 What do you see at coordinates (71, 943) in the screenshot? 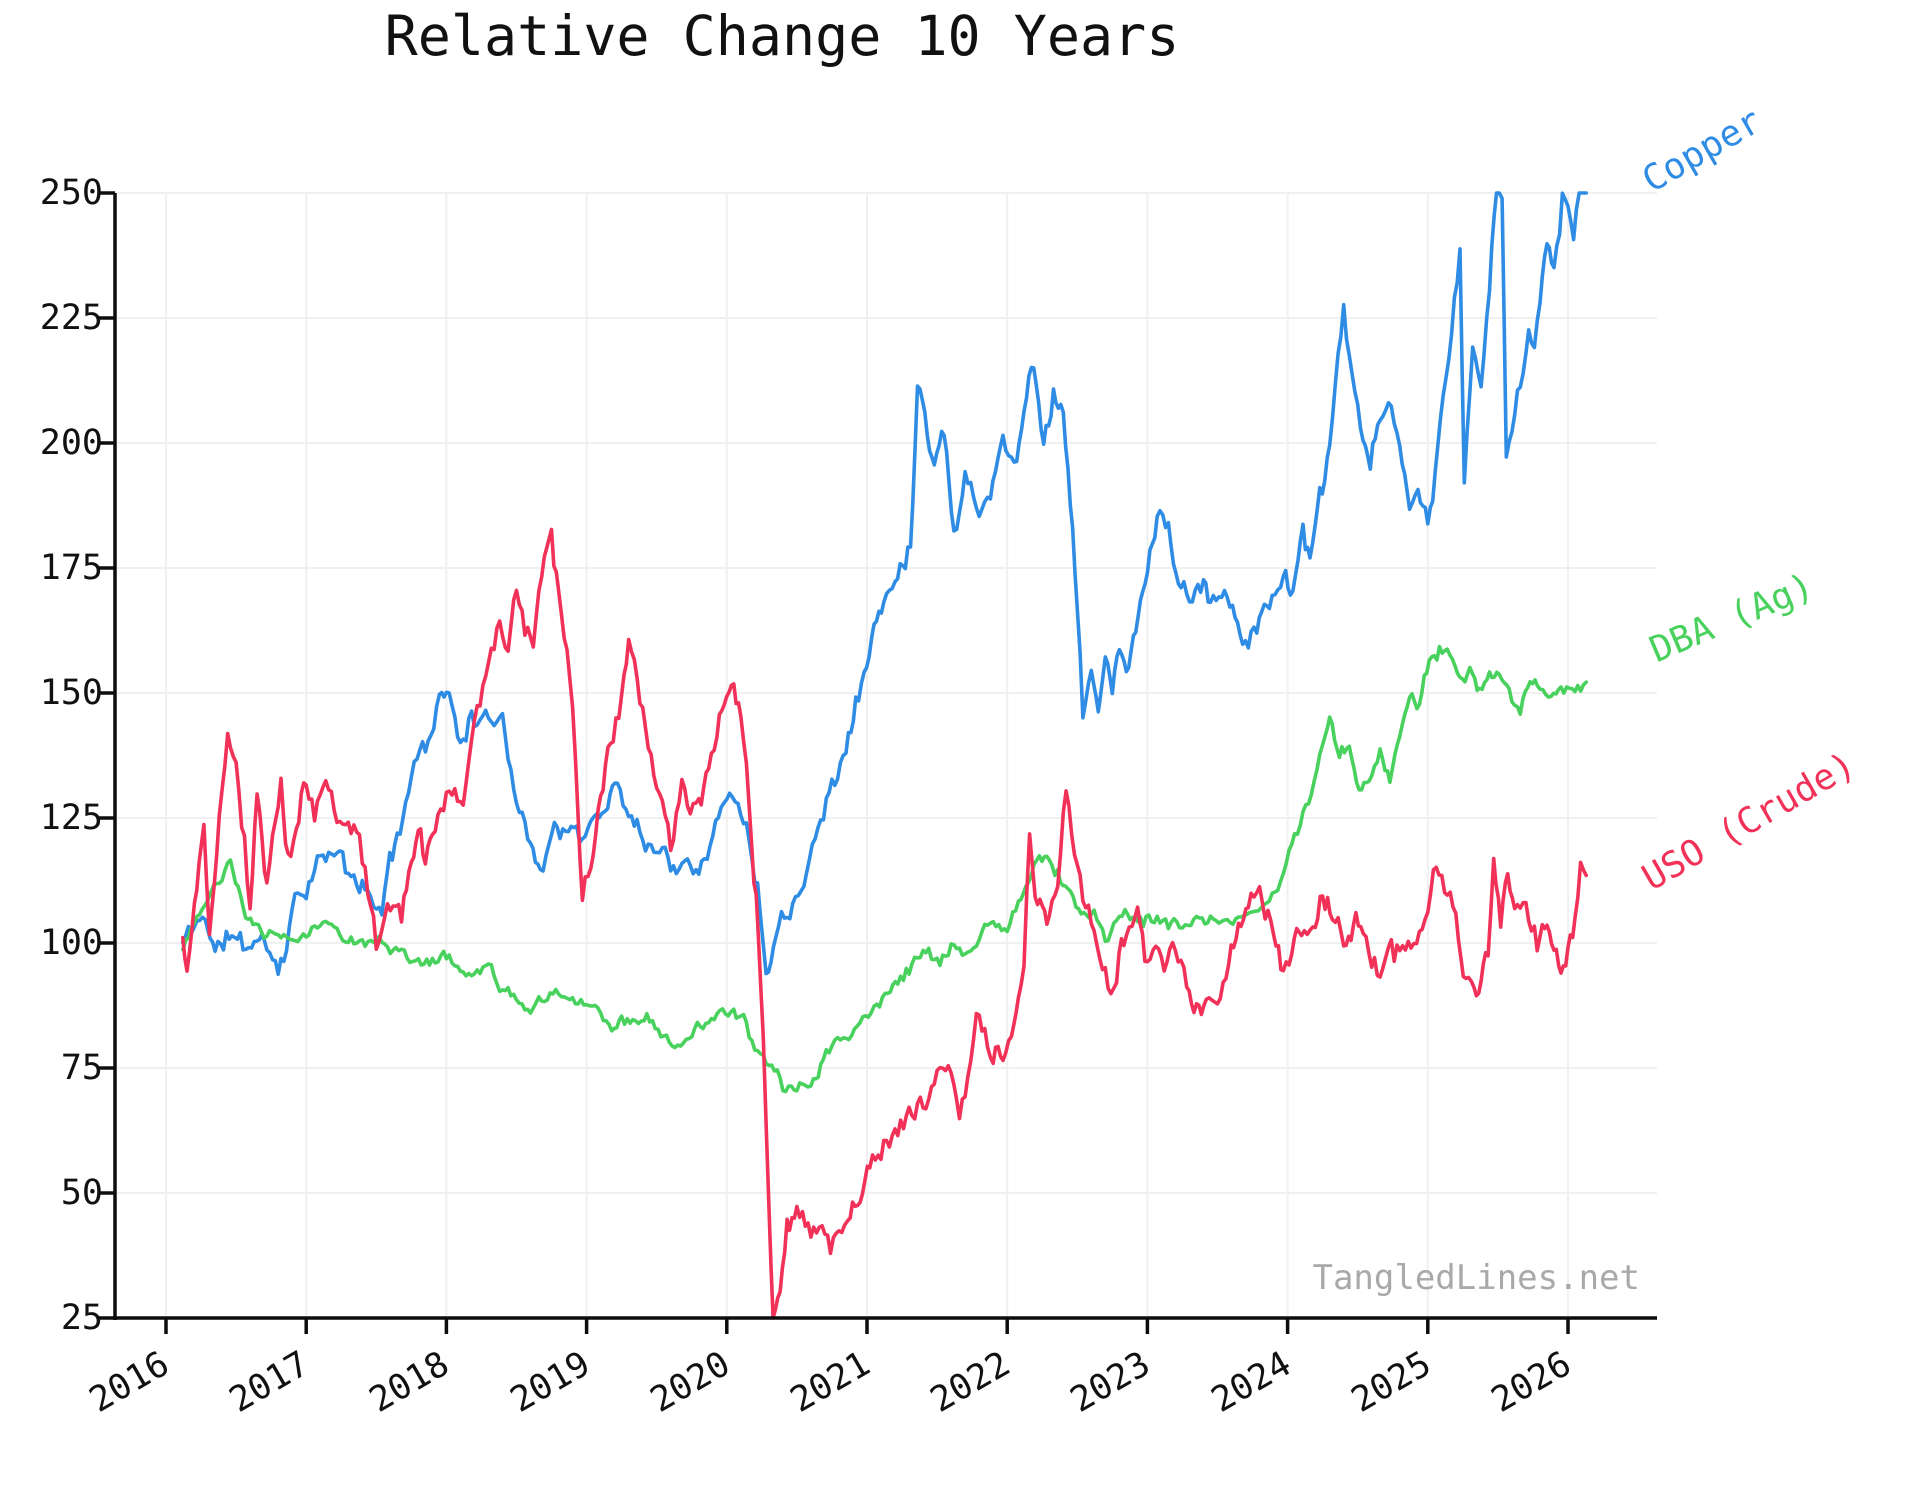
I see `y-tick-label: 100` at bounding box center [71, 943].